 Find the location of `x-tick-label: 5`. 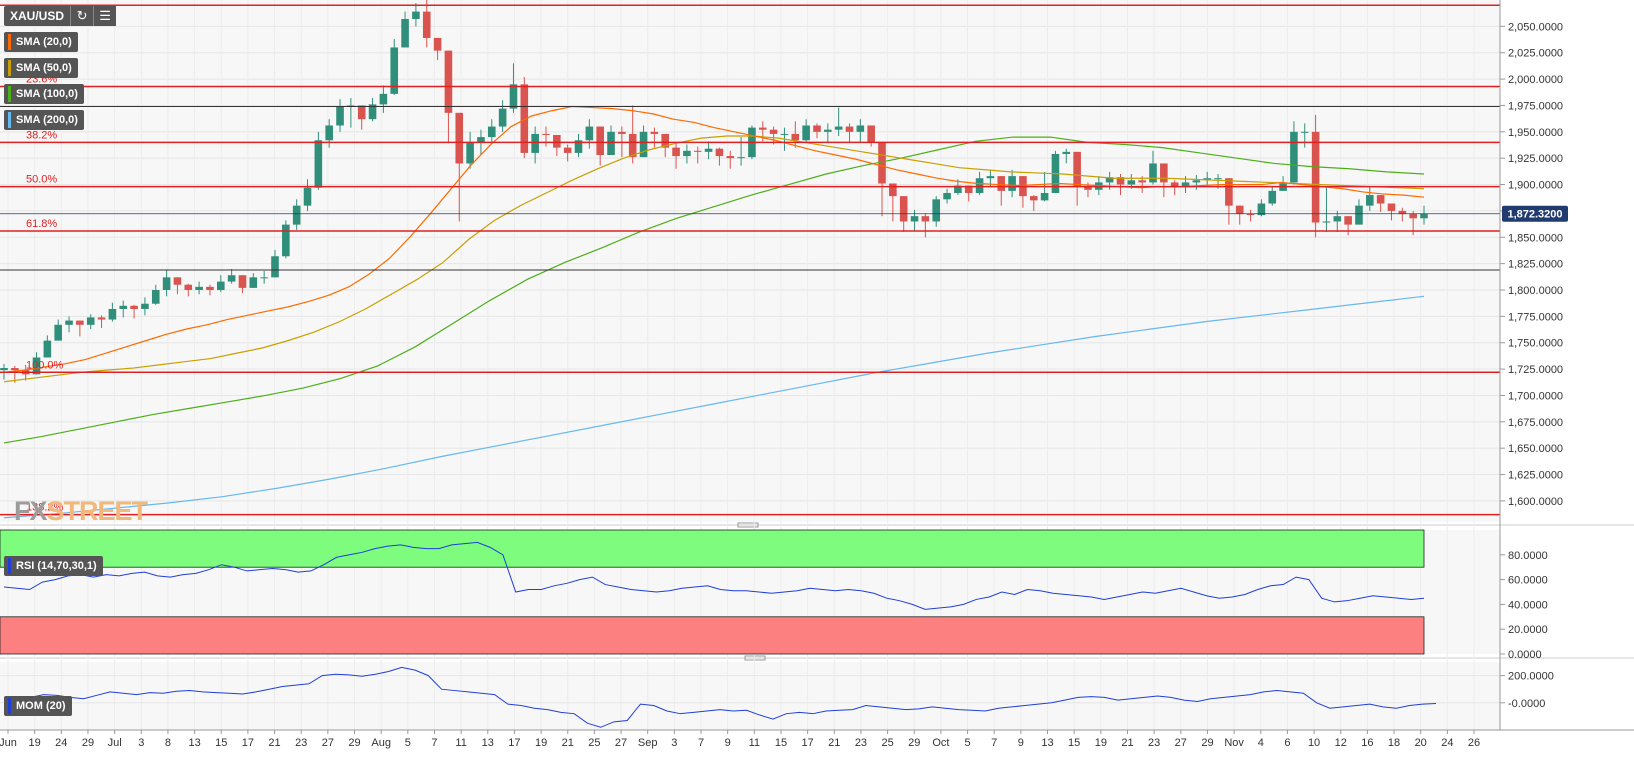

x-tick-label: 5 is located at coordinates (408, 743).